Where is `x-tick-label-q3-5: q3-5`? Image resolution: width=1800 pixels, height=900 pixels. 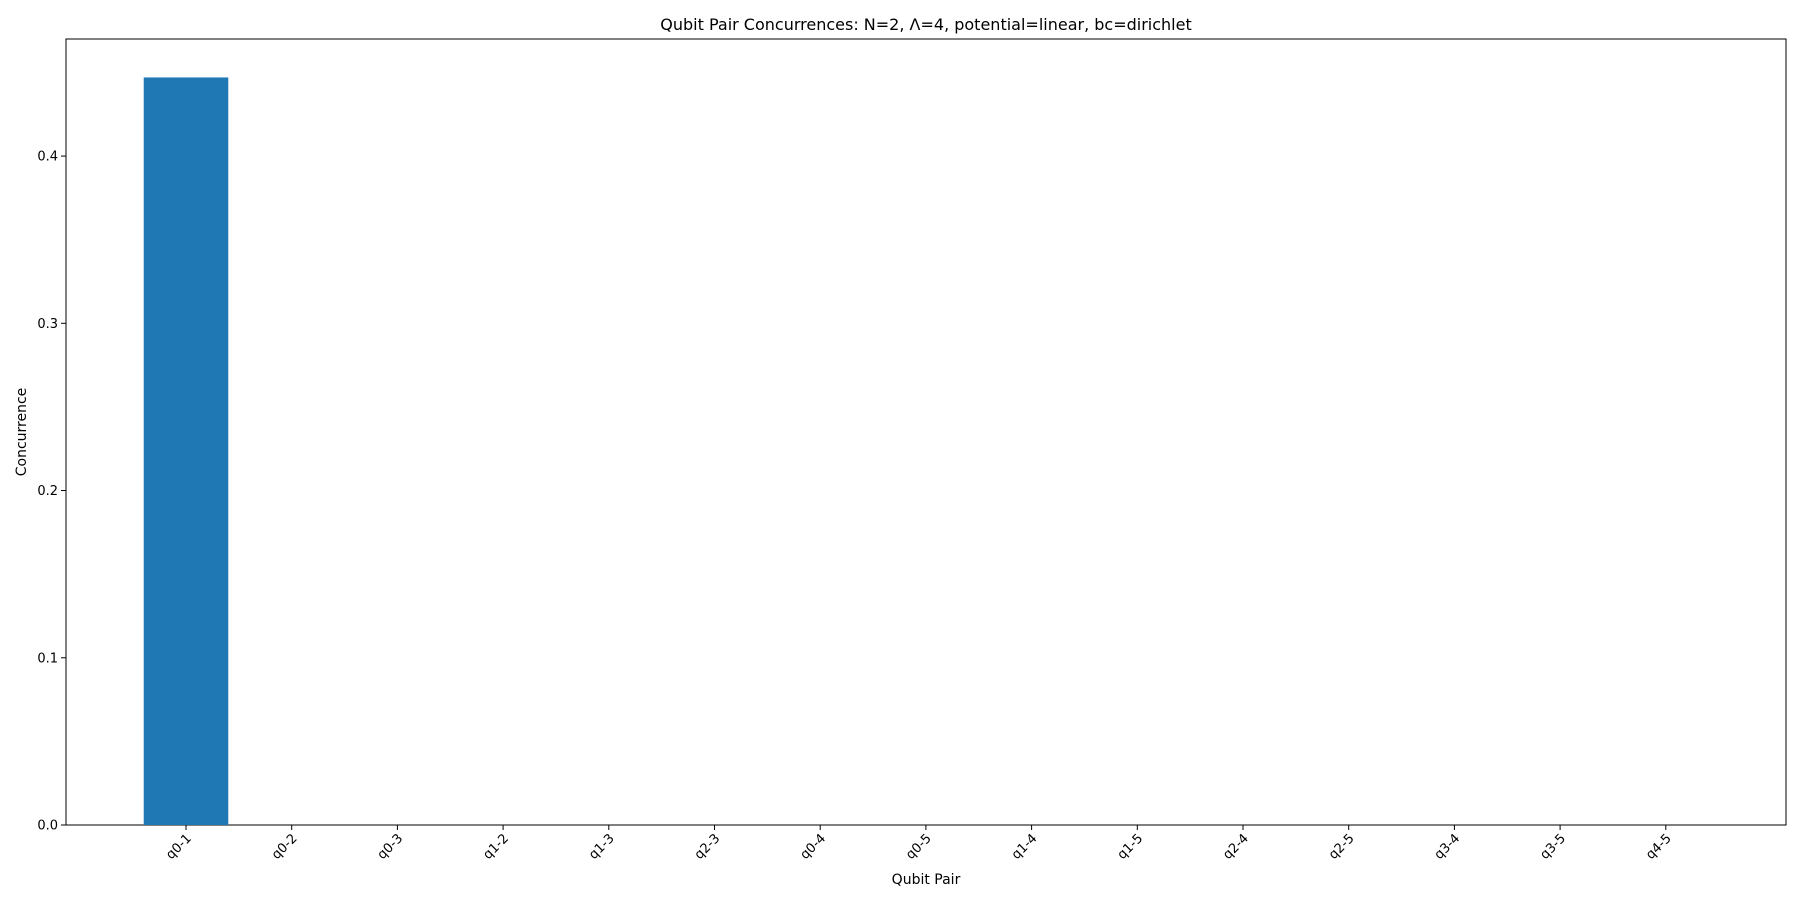 x-tick-label-q3-5: q3-5 is located at coordinates (1552, 846).